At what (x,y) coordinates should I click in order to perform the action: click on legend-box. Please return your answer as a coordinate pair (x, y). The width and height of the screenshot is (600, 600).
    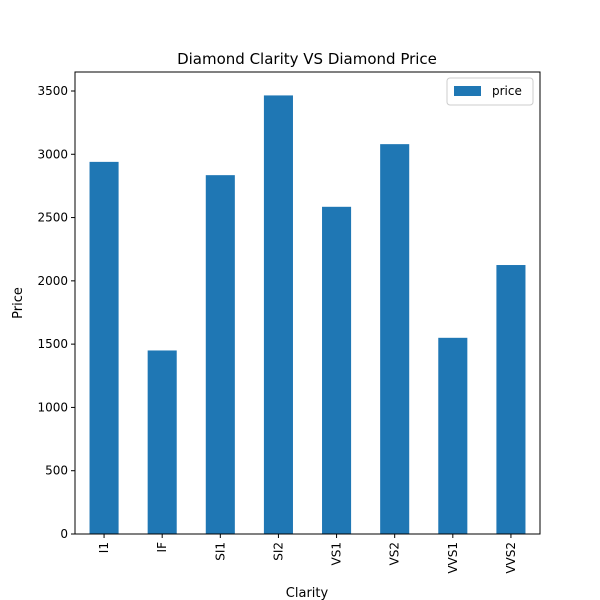
    Looking at the image, I should click on (490, 91).